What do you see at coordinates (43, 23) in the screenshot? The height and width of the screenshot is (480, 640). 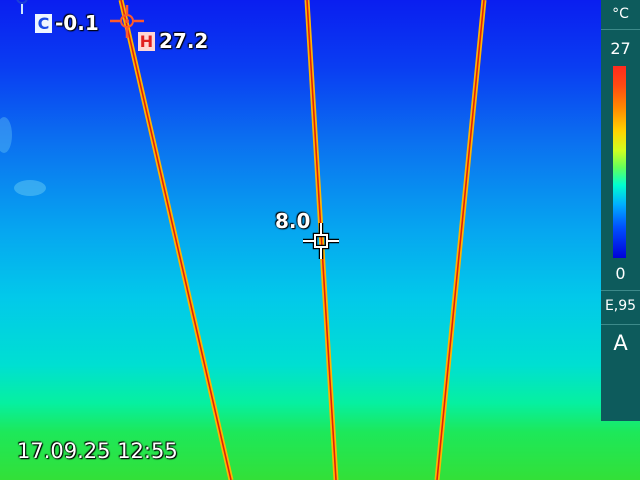 I see `cold-spot-badge: C` at bounding box center [43, 23].